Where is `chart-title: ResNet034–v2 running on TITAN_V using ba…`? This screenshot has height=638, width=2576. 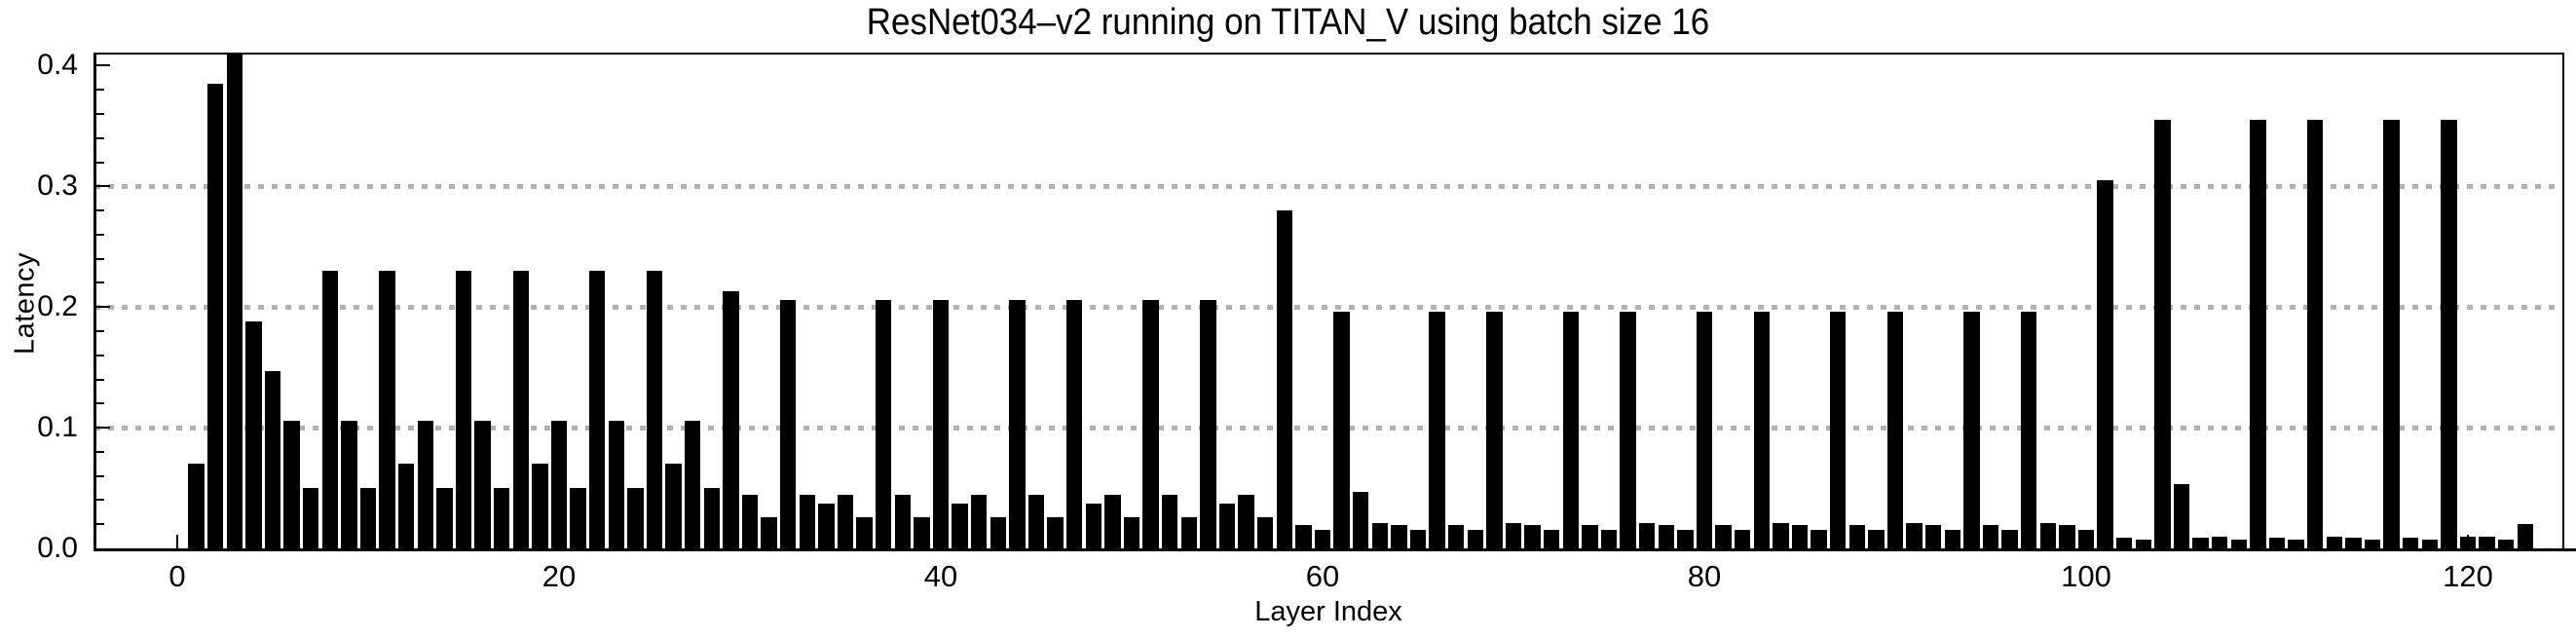 chart-title: ResNet034–v2 running on TITAN_V using ba… is located at coordinates (1288, 23).